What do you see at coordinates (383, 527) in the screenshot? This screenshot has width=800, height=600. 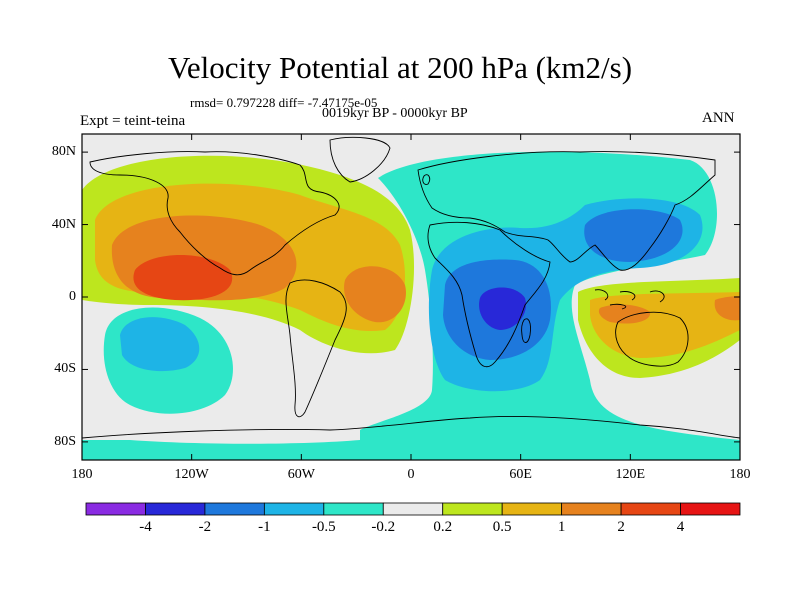 I see `colorbar-label: -0.2` at bounding box center [383, 527].